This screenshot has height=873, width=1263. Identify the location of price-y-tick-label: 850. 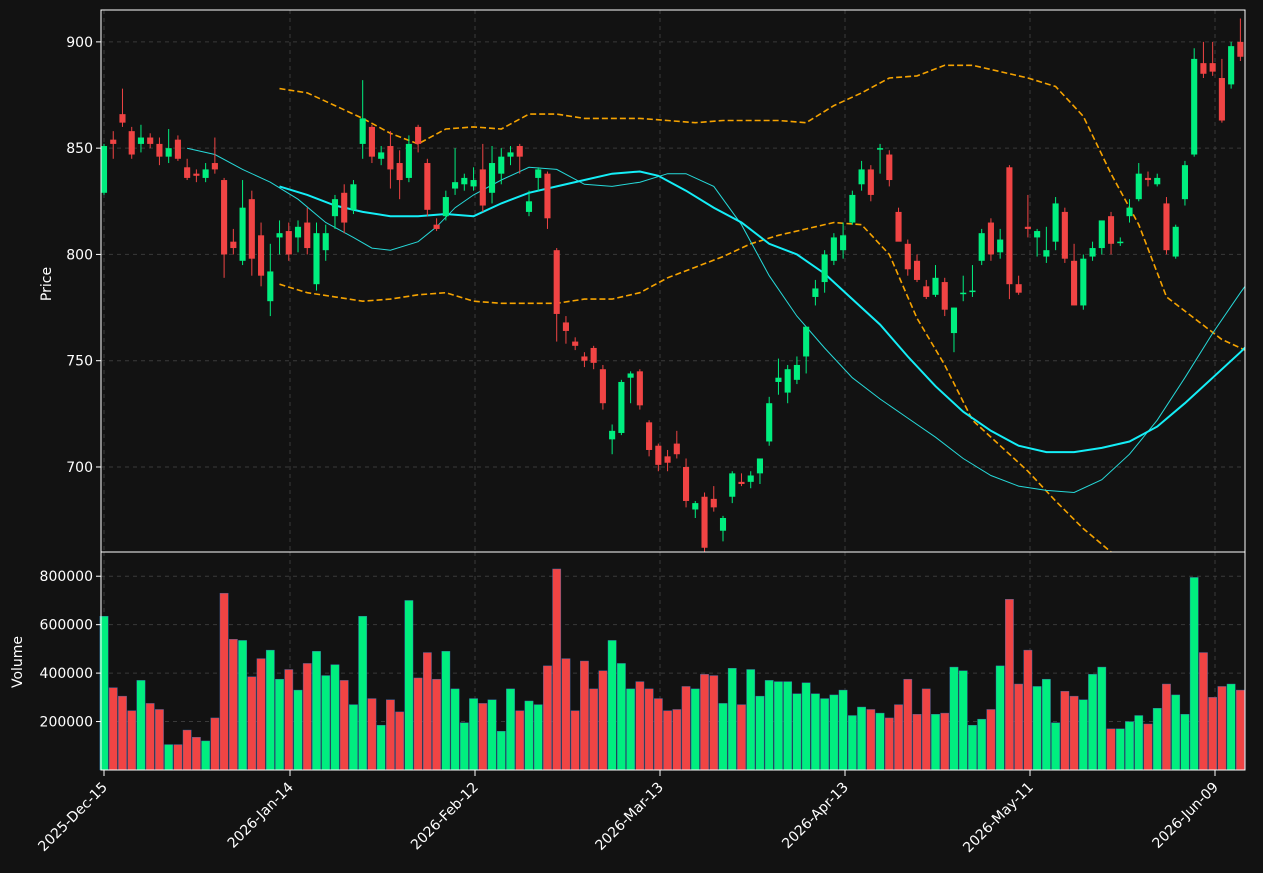
(79, 149).